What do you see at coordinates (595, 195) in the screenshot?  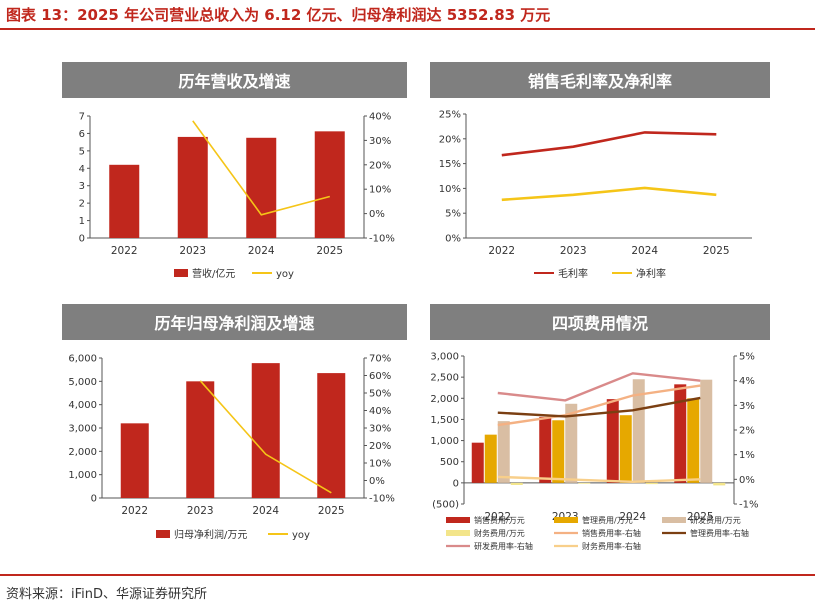 I see `margin-chart: 0% 5% 10% 15% 20% 25% 2022 2023 2024 2025 毛利率 净利率` at bounding box center [595, 195].